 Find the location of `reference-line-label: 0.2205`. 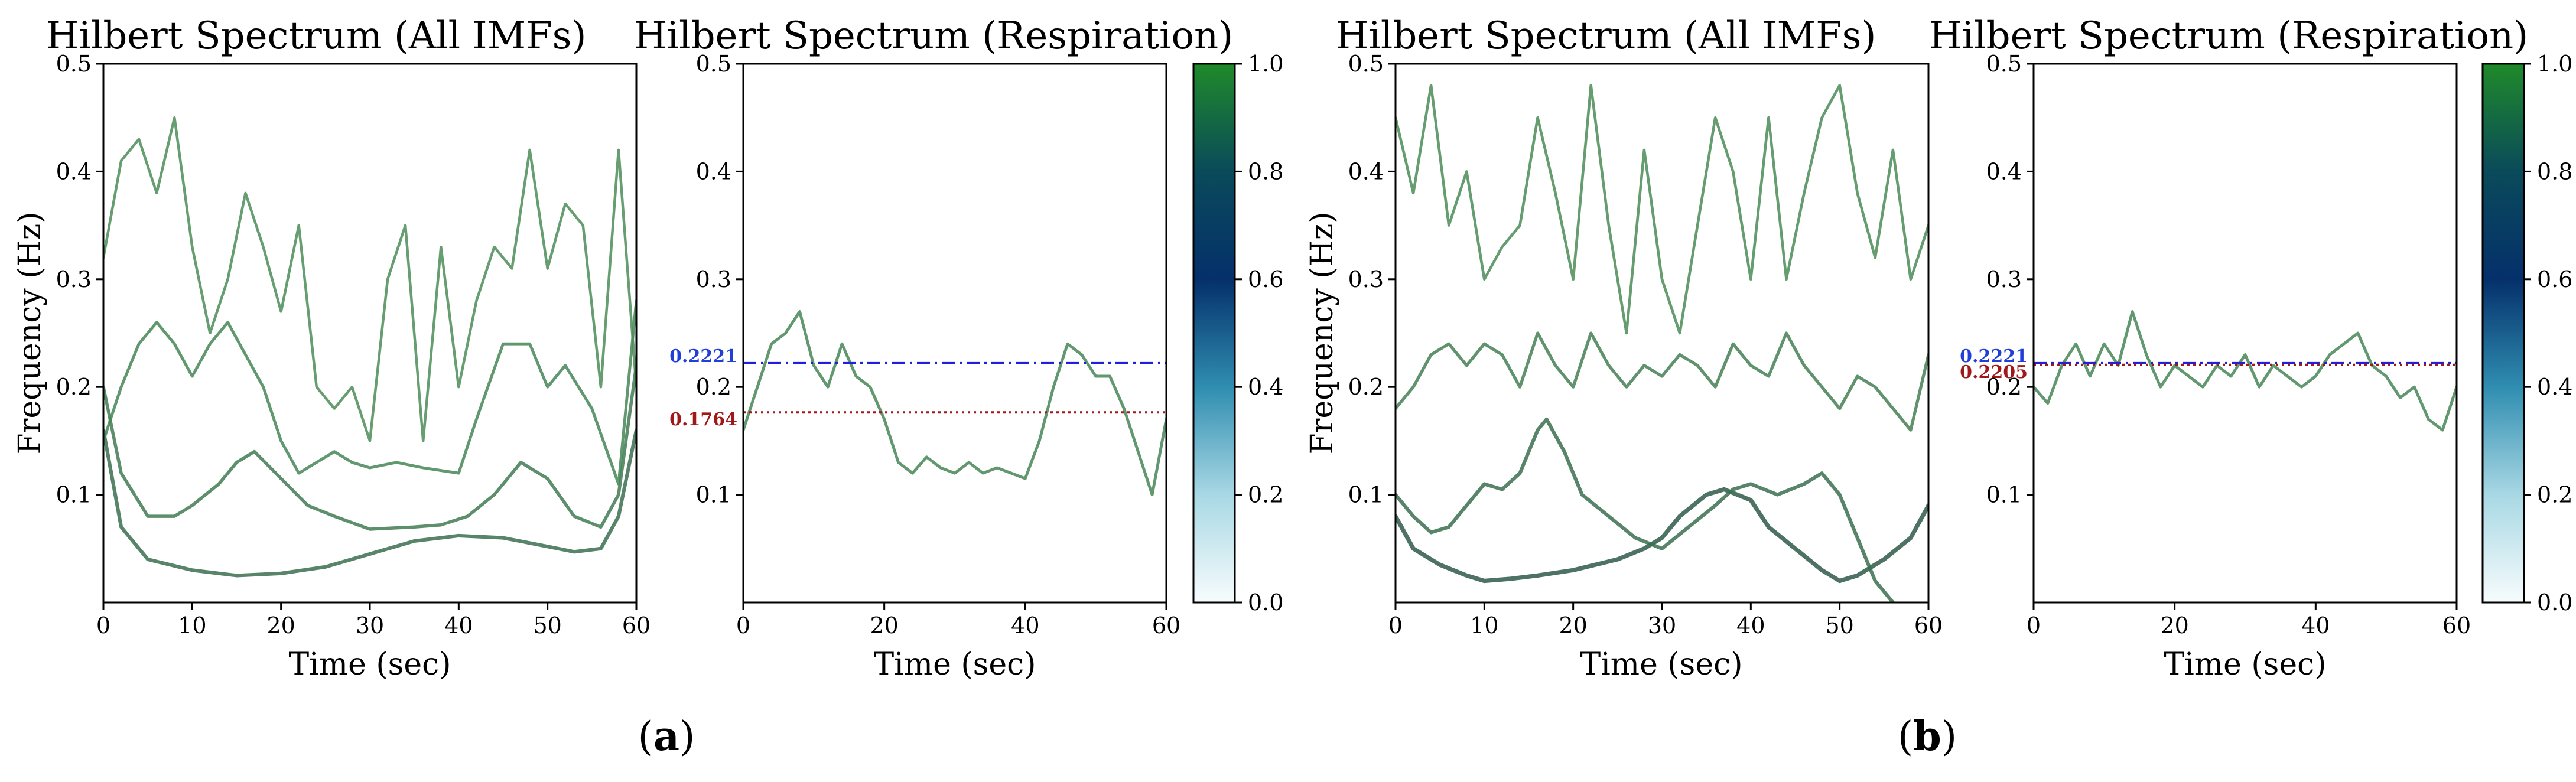

reference-line-label: 0.2205 is located at coordinates (1994, 372).